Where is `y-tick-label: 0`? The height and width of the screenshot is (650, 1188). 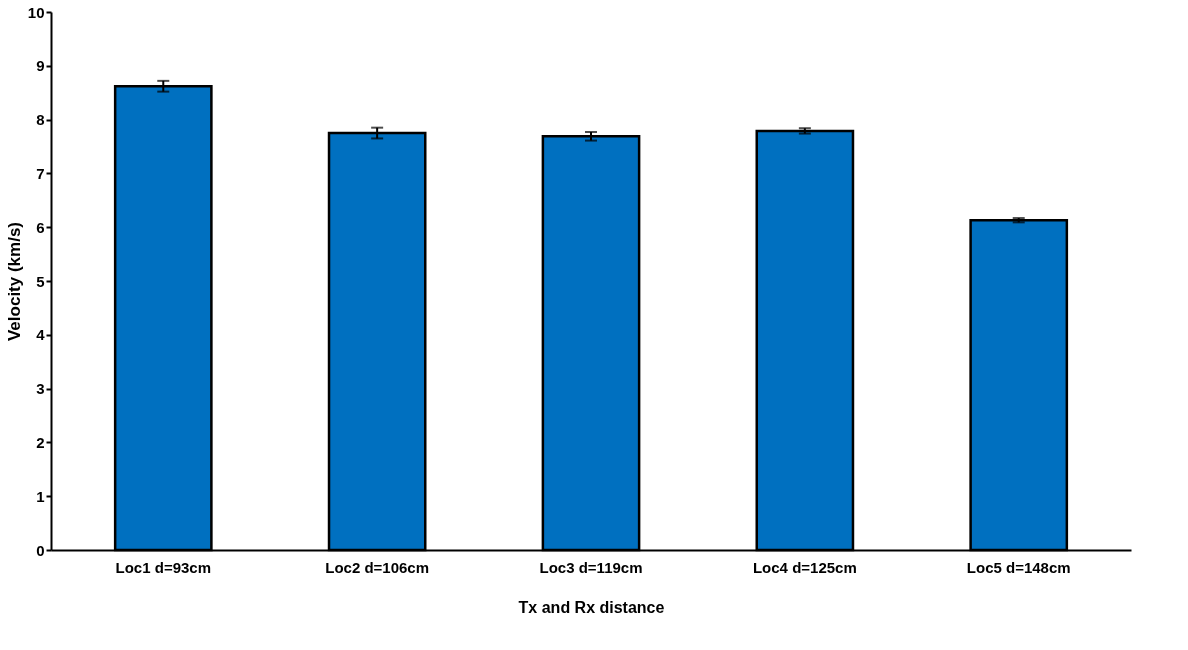
y-tick-label: 0 is located at coordinates (40, 550).